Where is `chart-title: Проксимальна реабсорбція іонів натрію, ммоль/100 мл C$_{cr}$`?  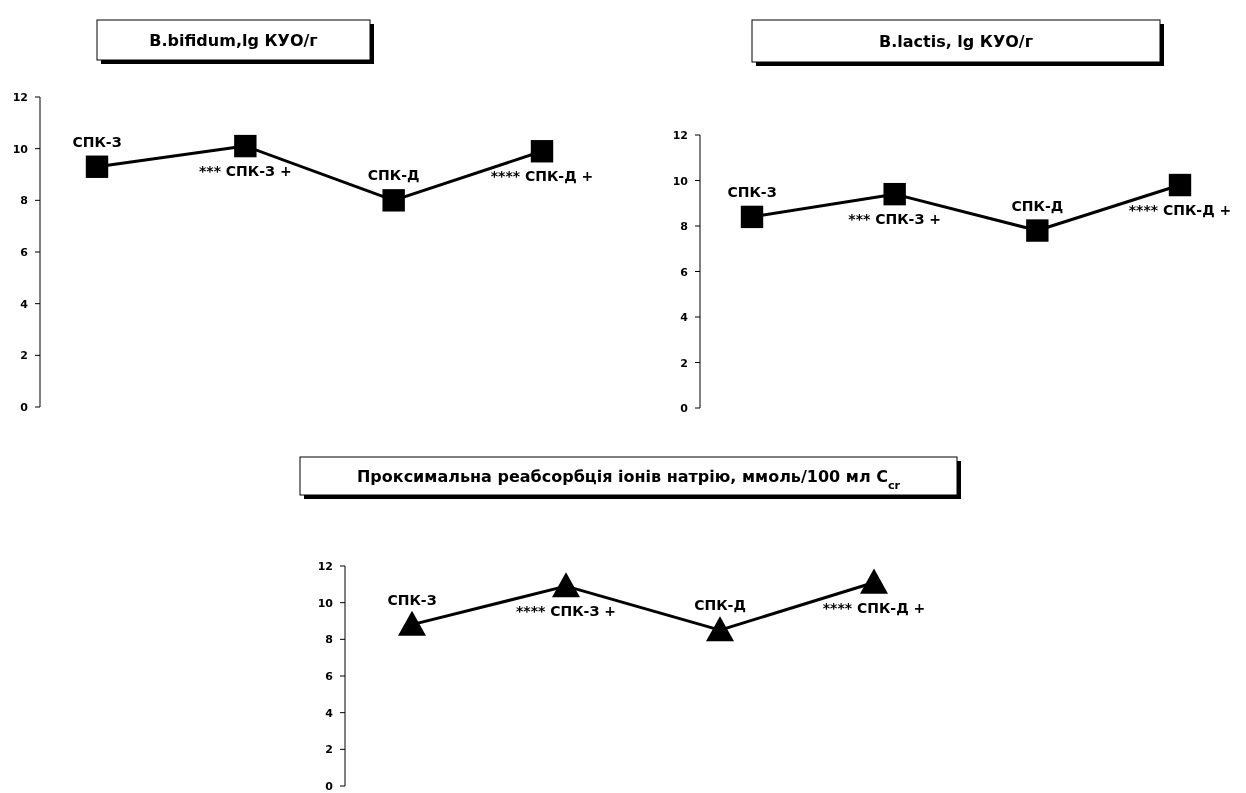
chart-title: Проксимальна реабсорбція іонів натрію, ммоль/100 мл C$_{cr}$ is located at coordinates (628, 479).